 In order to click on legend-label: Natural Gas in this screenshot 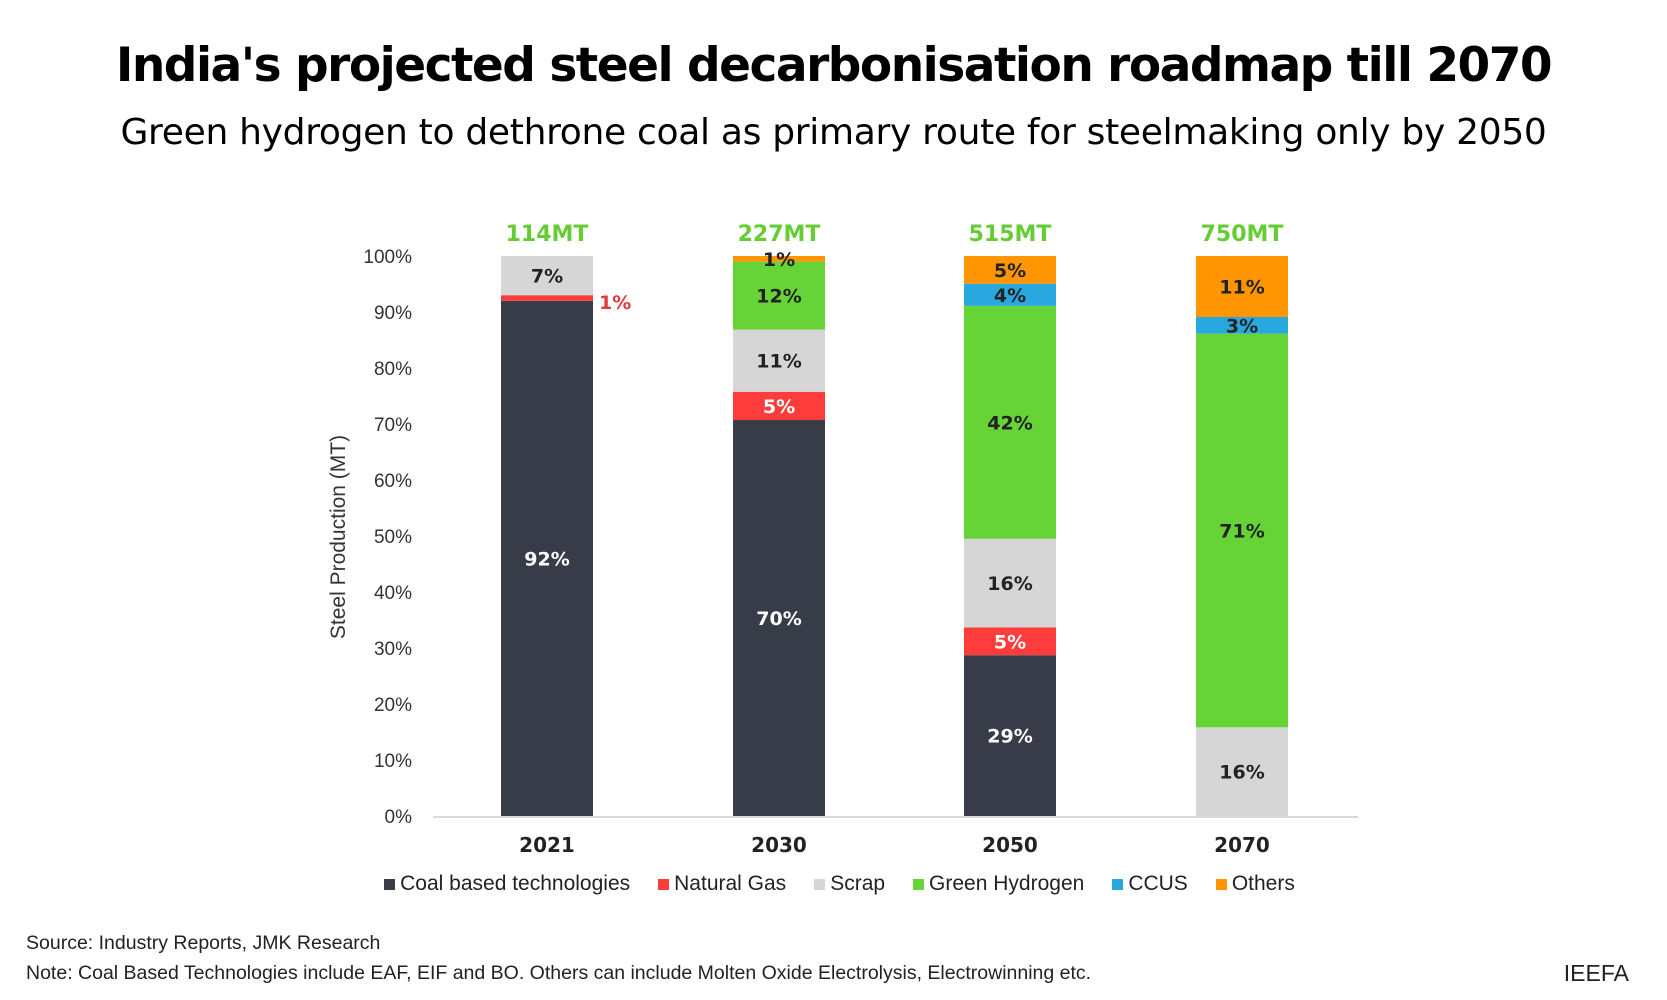, I will do `click(730, 883)`.